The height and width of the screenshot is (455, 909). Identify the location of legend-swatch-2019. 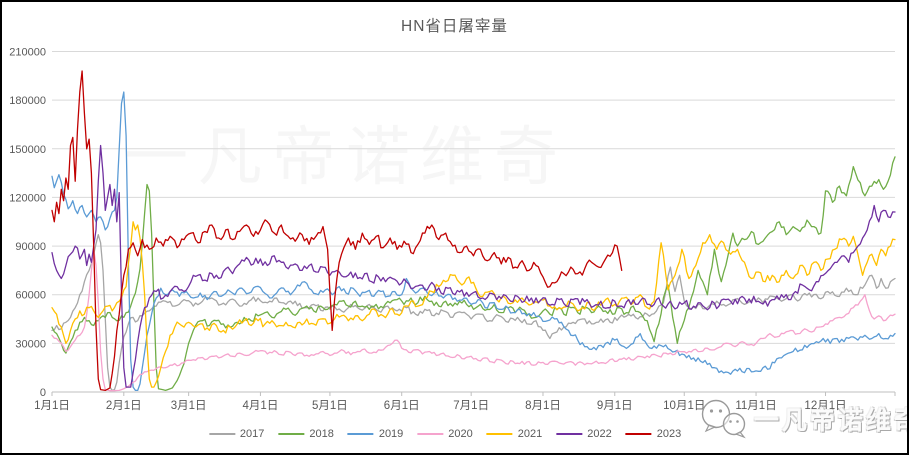
(360, 434).